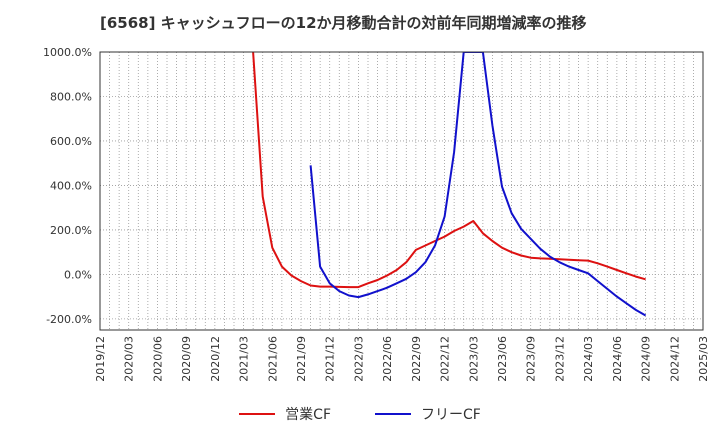 The image size is (720, 440). What do you see at coordinates (272, 359) in the screenshot?
I see `x-tick-label: 2021/06` at bounding box center [272, 359].